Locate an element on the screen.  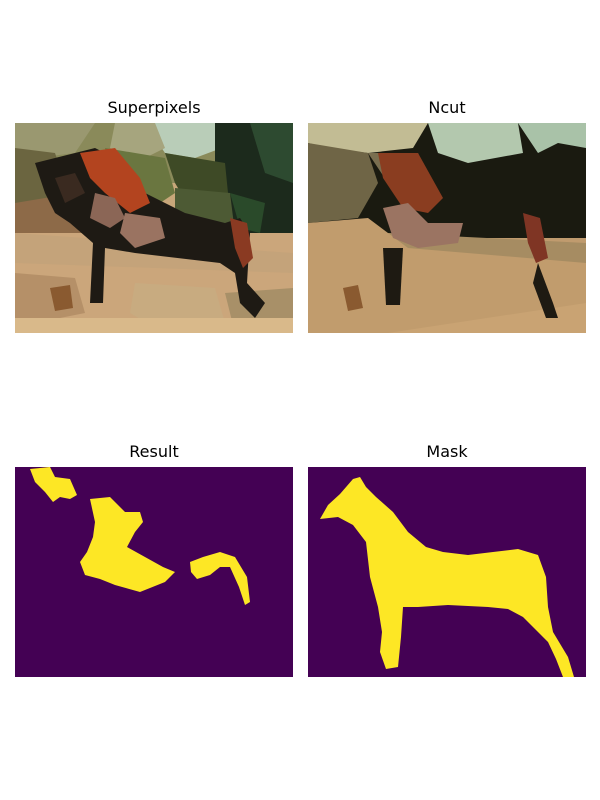
panel-title: Superpixels is located at coordinates (154, 107).